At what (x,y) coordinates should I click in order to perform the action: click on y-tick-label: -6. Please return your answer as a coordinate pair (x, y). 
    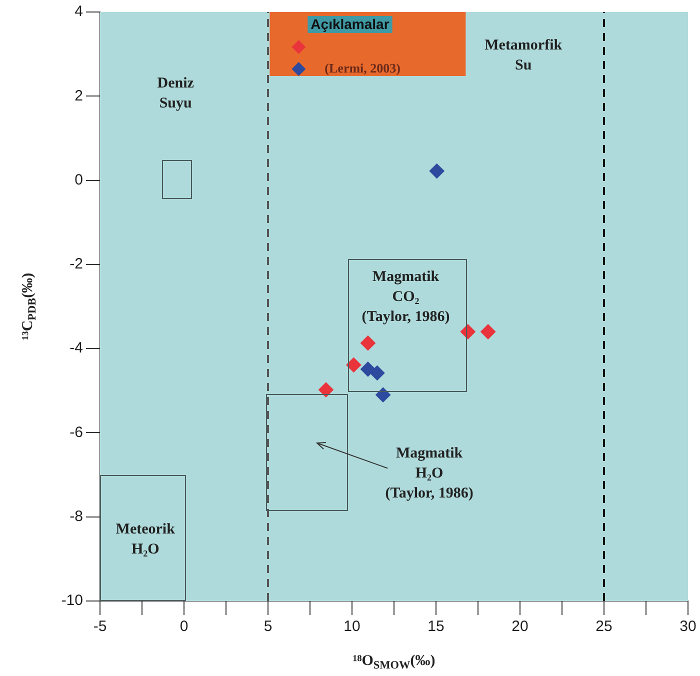
    Looking at the image, I should click on (76, 432).